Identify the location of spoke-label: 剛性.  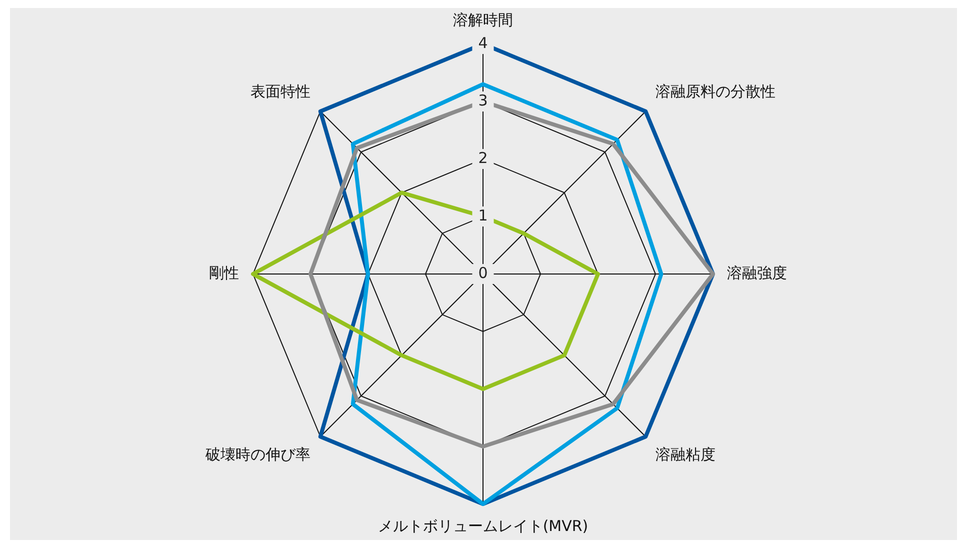
(224, 273).